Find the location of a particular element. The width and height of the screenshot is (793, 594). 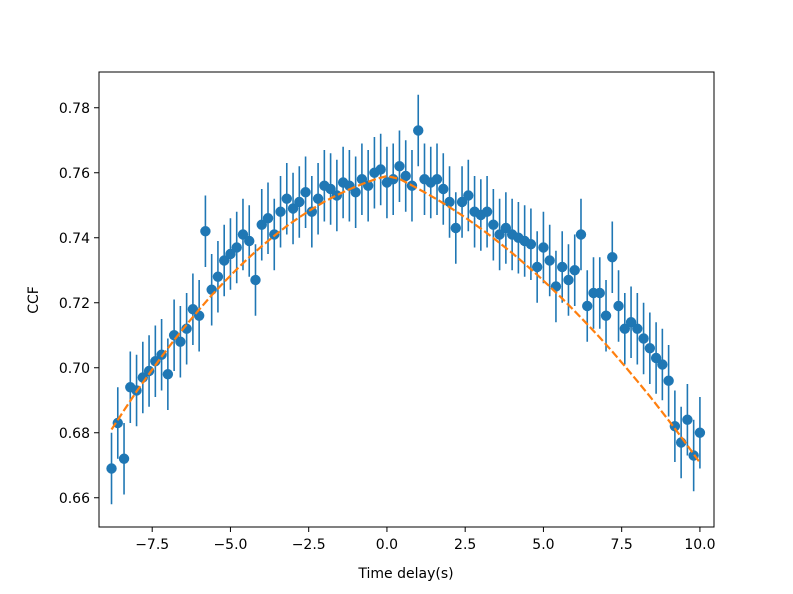

x-tick-label: −2.5 is located at coordinates (309, 545).